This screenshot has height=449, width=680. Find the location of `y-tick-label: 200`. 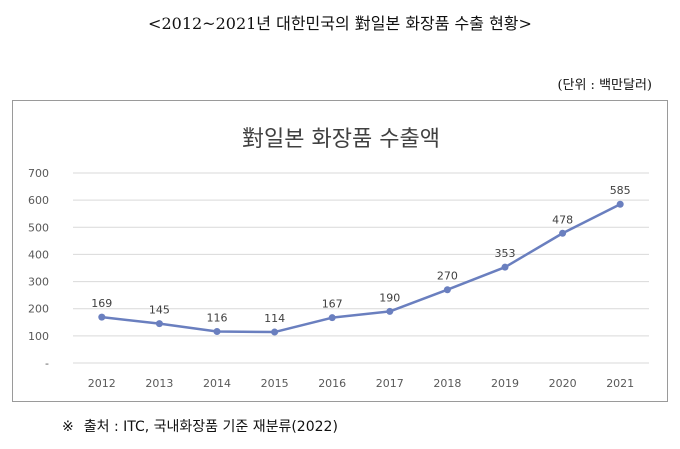

y-tick-label: 200 is located at coordinates (38, 309).